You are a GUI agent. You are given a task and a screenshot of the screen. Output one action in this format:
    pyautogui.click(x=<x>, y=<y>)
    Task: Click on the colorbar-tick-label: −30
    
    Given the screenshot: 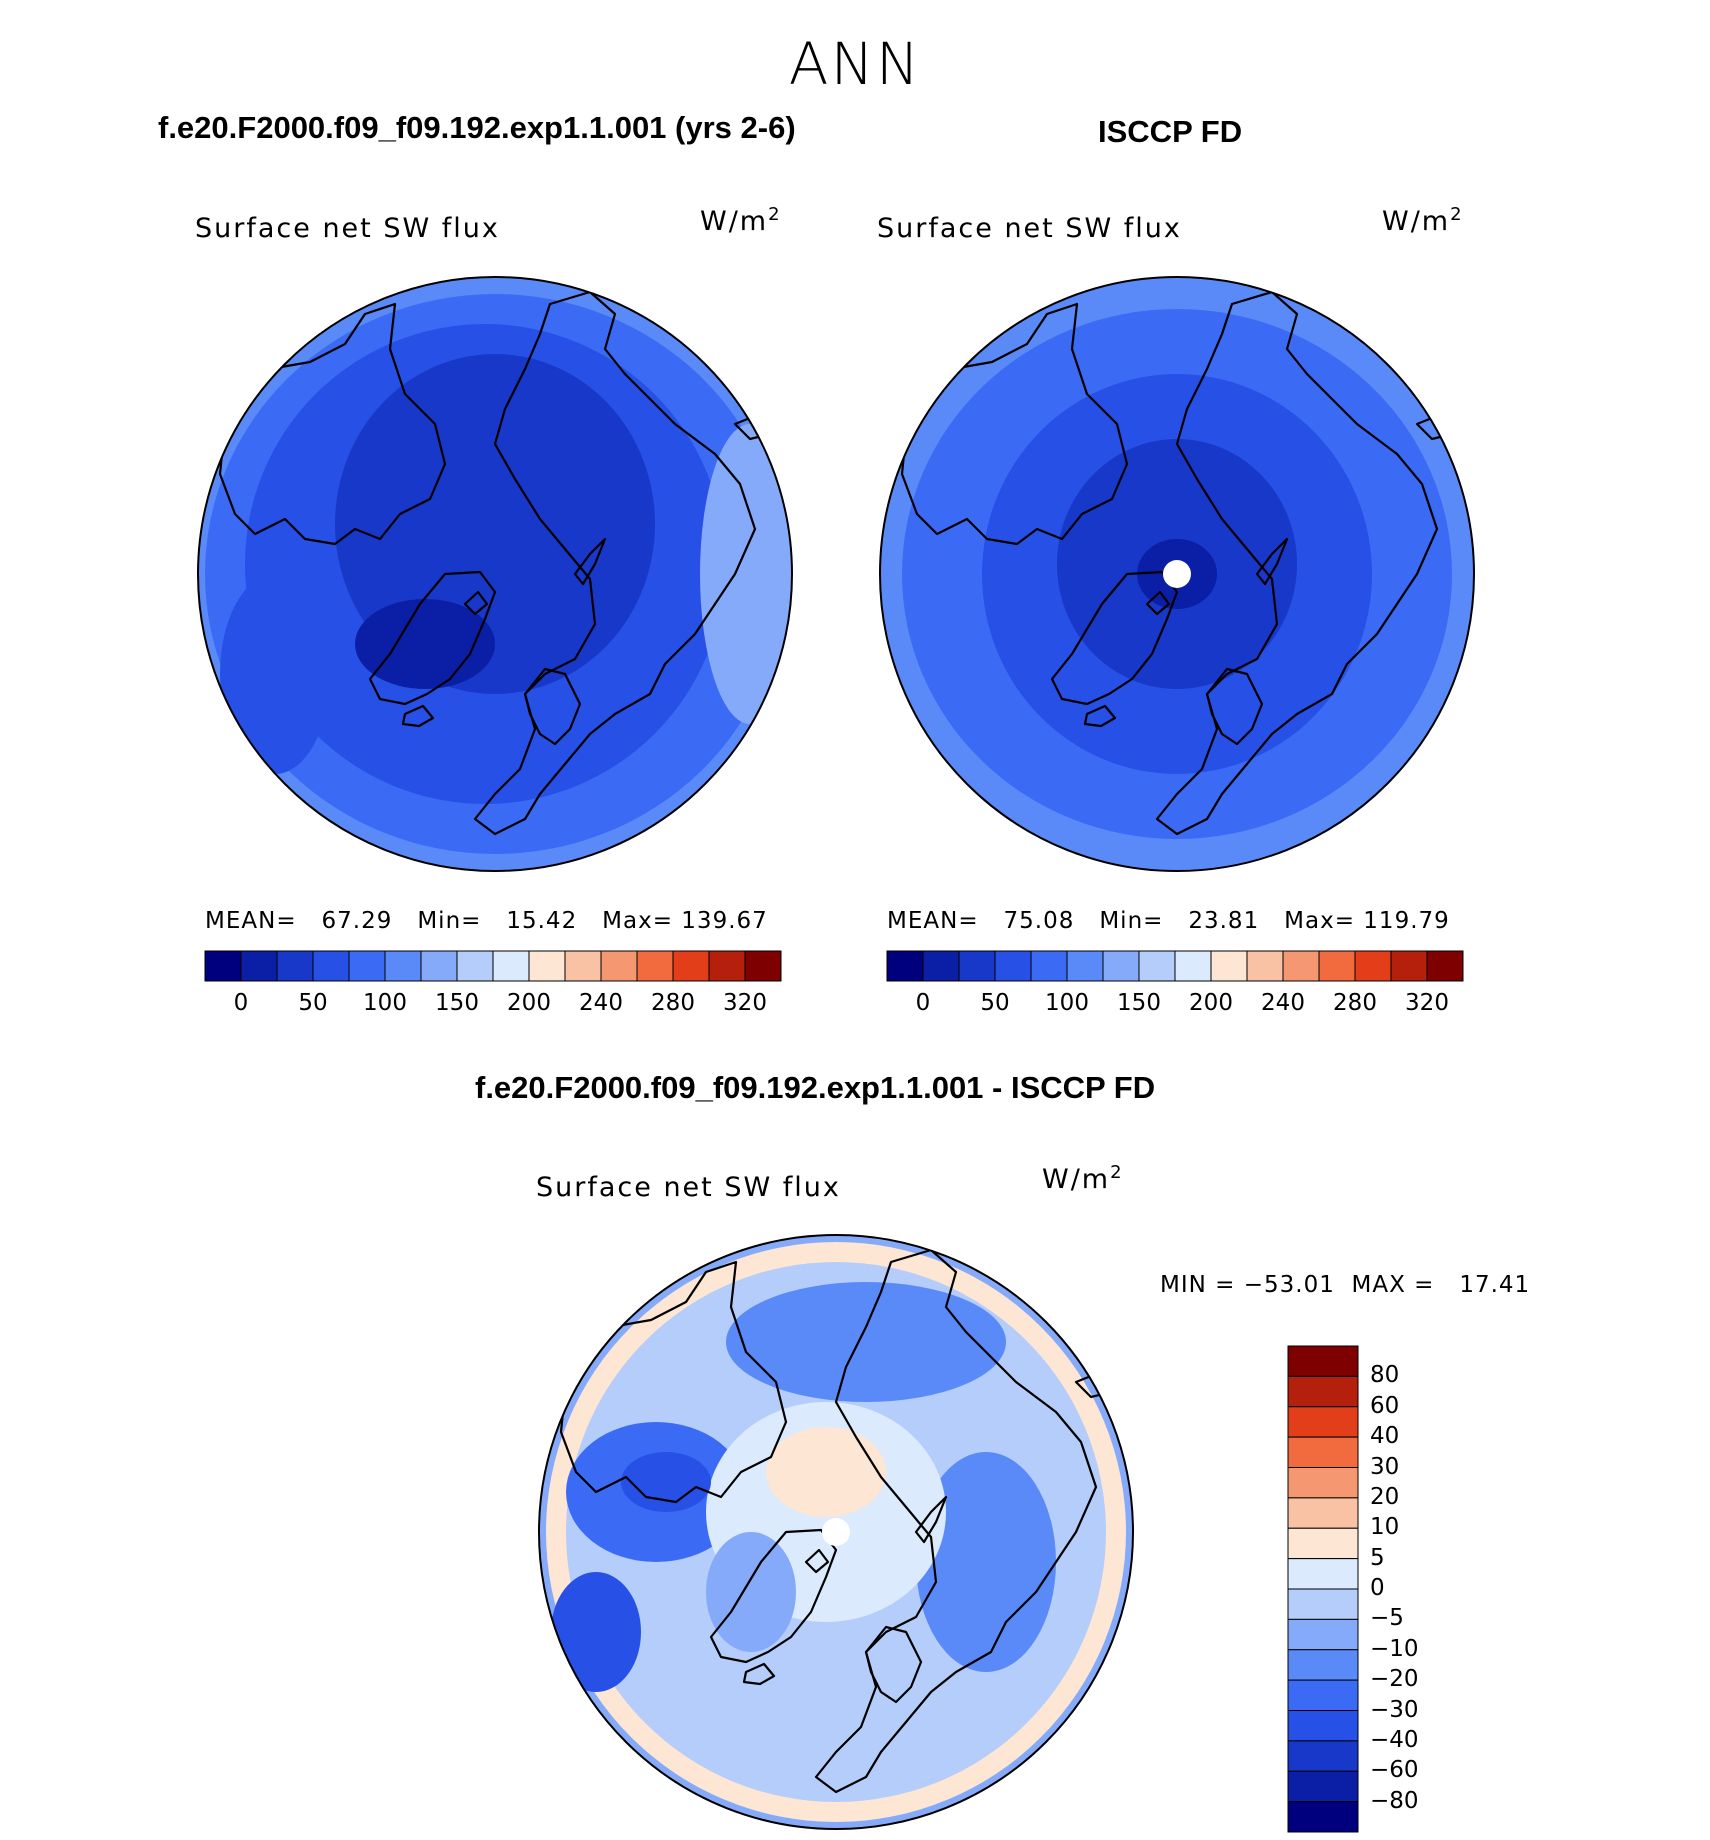 What is the action you would take?
    pyautogui.click(x=1394, y=1709)
    